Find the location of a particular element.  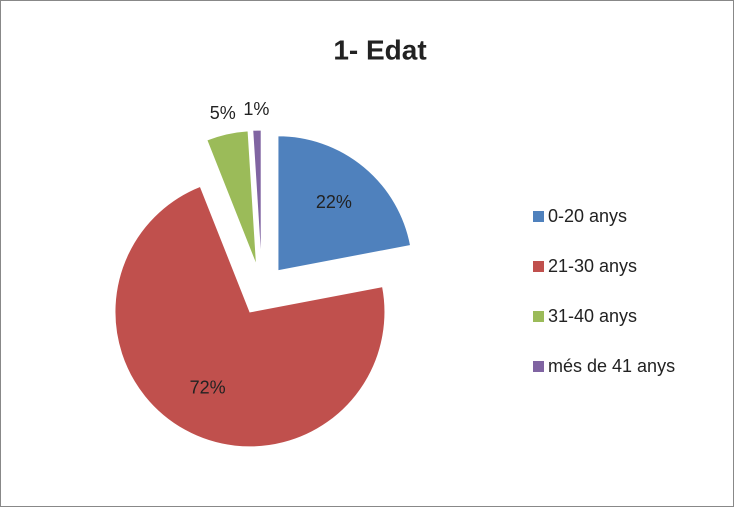

data-label: 5% is located at coordinates (223, 113).